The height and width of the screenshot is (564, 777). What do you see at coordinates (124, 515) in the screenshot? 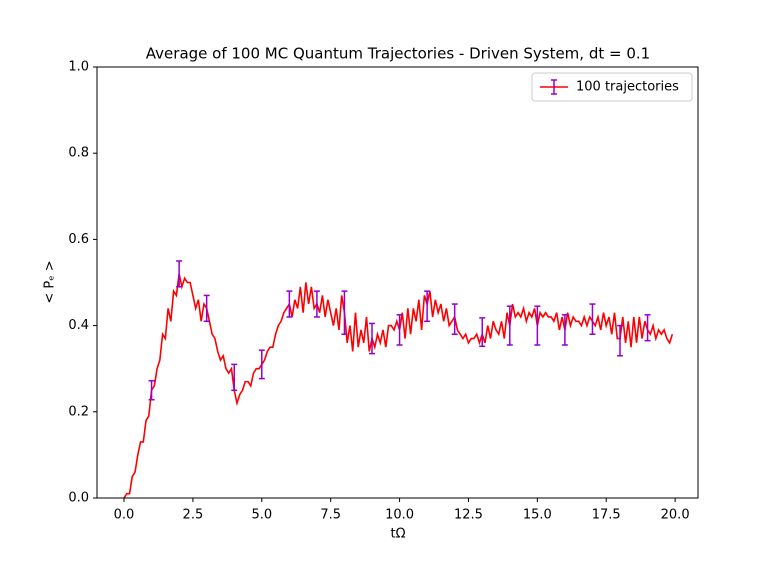
I see `x-tick-label: 0.0` at bounding box center [124, 515].